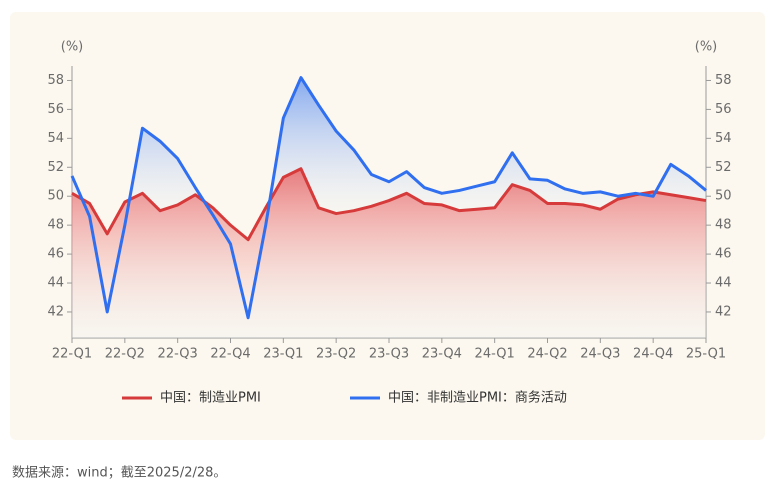  Describe the element at coordinates (723, 109) in the screenshot. I see `y2-tick-label: 56` at that location.